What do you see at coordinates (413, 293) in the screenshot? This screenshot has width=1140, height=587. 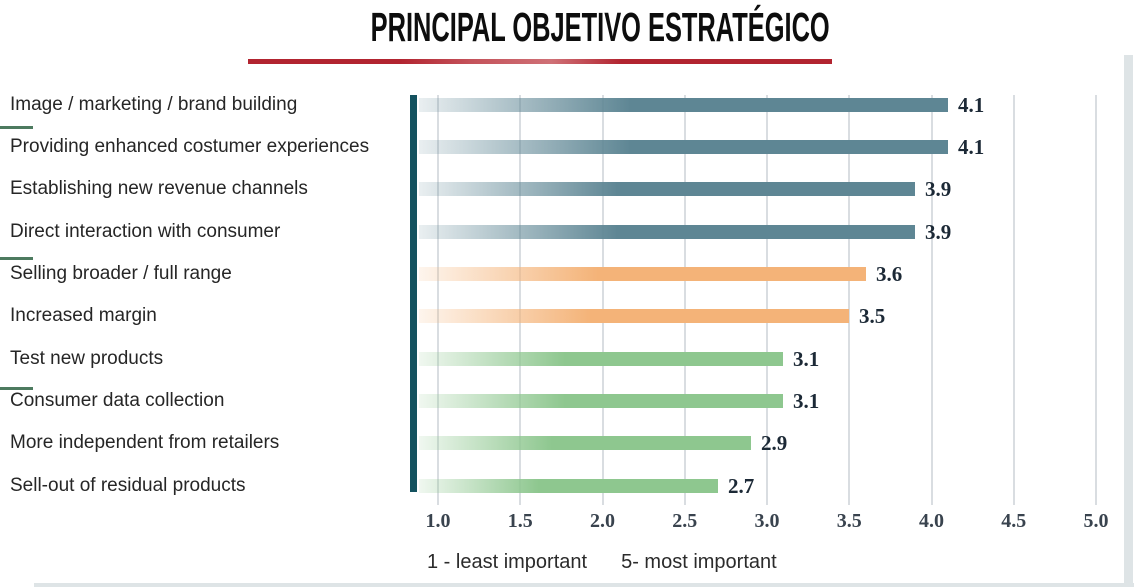 I see `value-axis-line` at bounding box center [413, 293].